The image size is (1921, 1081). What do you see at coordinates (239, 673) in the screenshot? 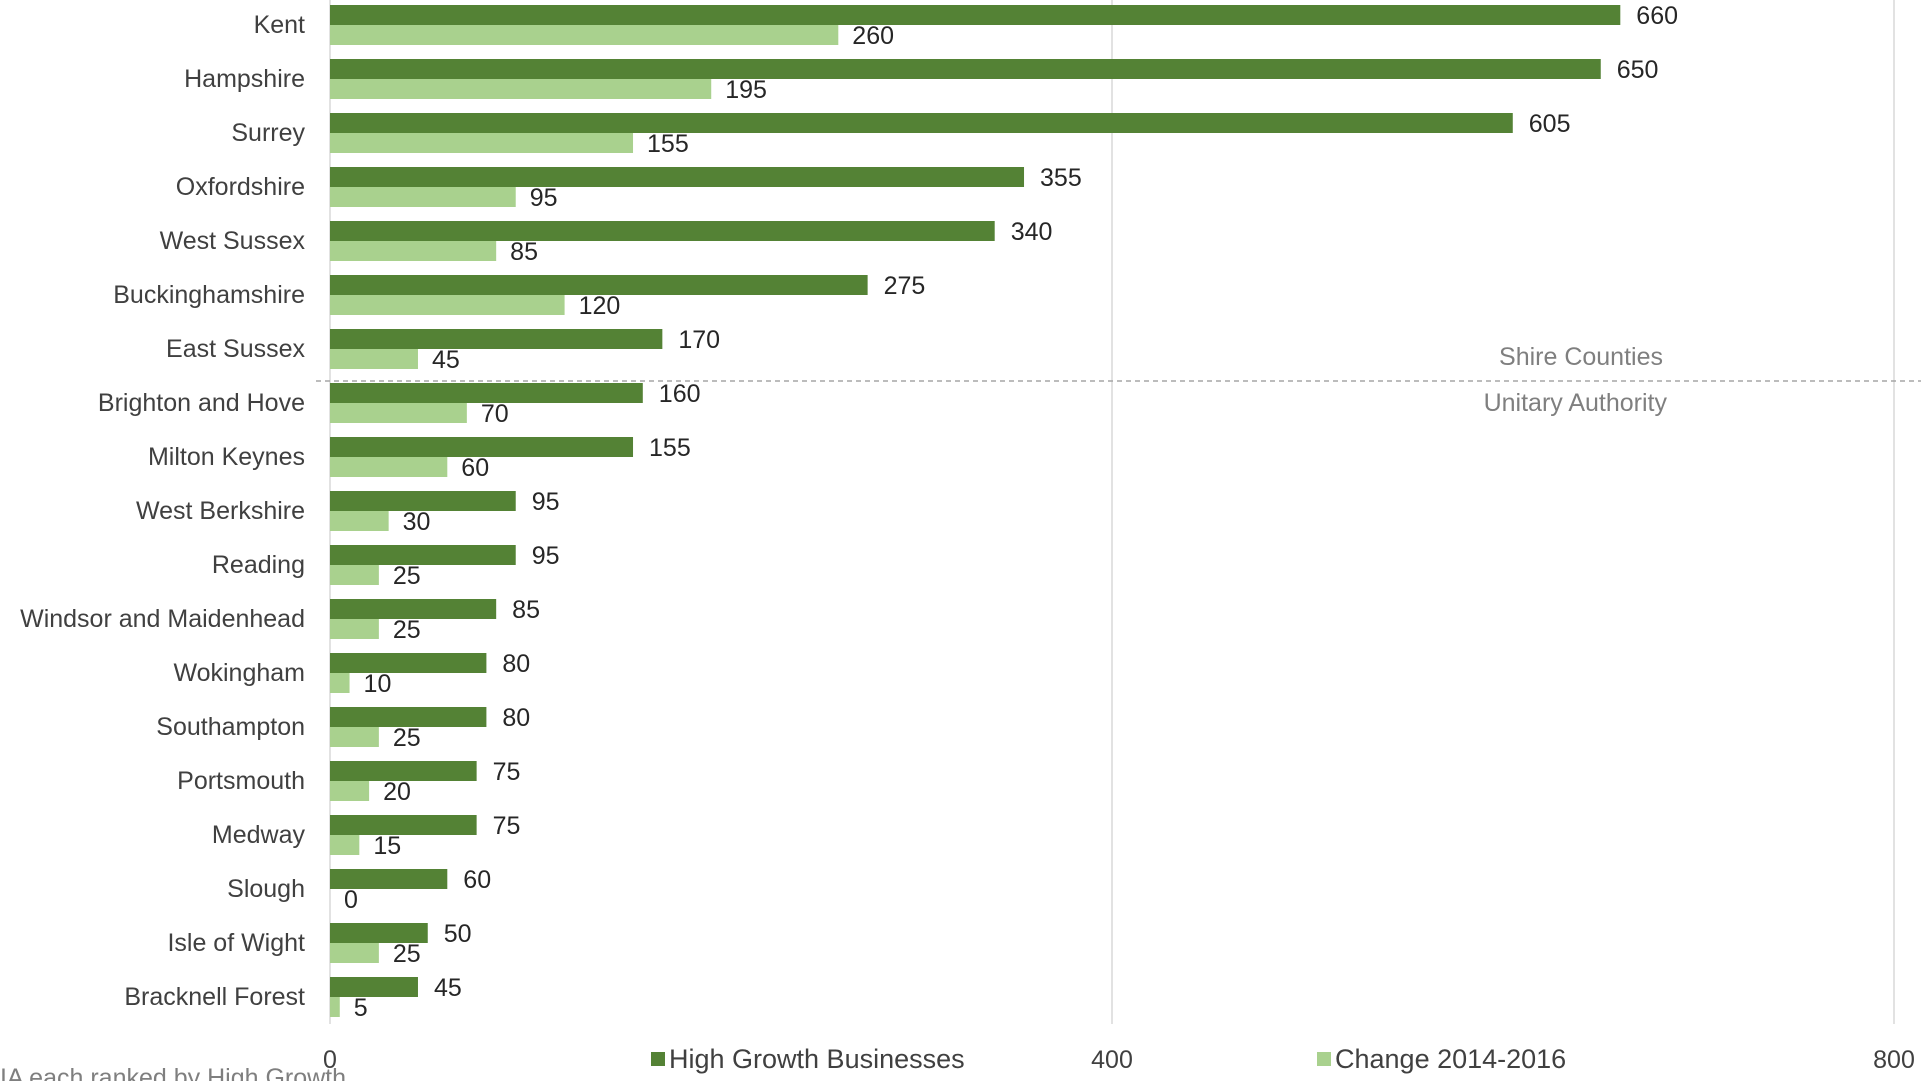
I see `category-label: Wokingham` at bounding box center [239, 673].